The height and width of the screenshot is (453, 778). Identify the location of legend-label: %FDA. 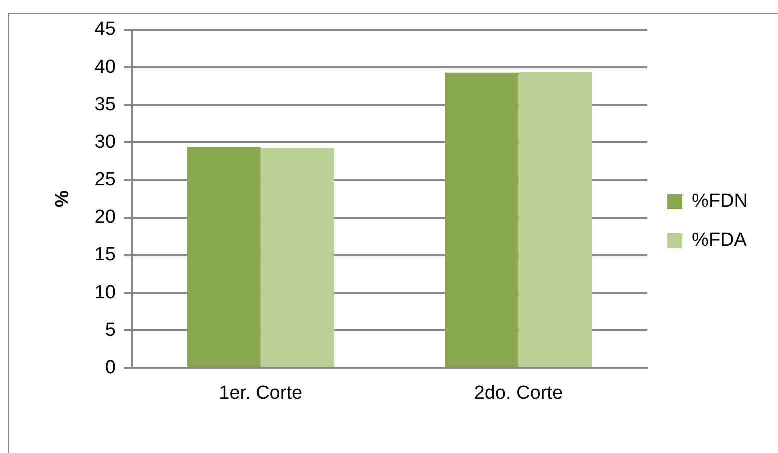
(720, 241).